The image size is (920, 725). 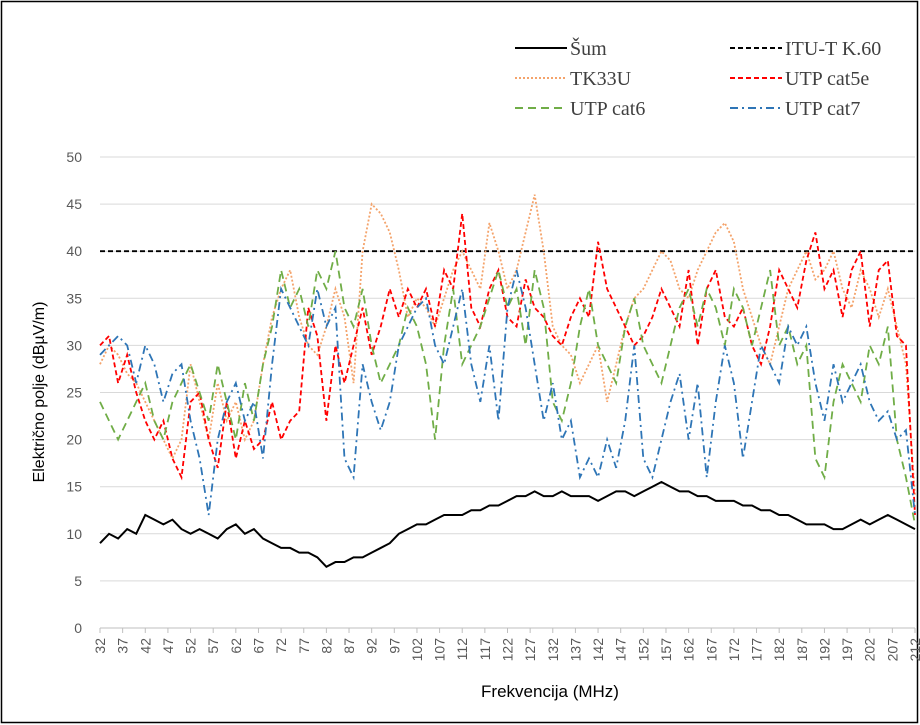 I want to click on y-tick-label: 40, so click(x=74, y=251).